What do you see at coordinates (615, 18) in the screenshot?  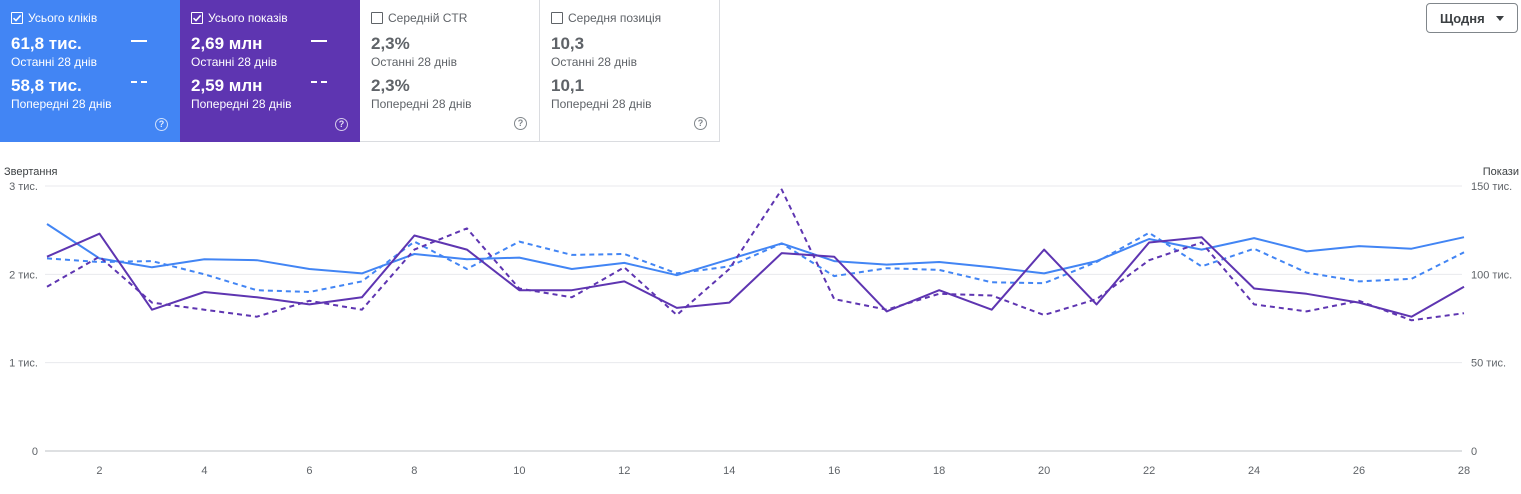 I see `card-title: Середня позиція` at bounding box center [615, 18].